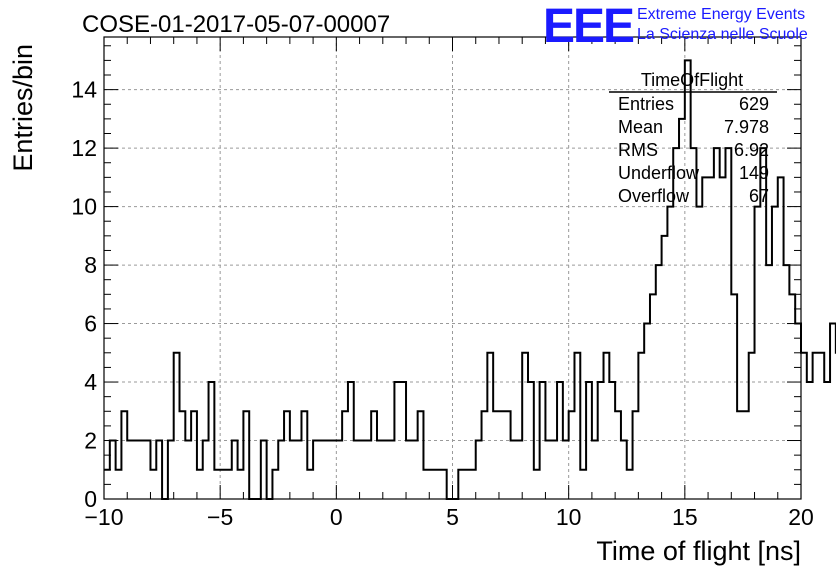 The image size is (836, 572). What do you see at coordinates (90, 441) in the screenshot?
I see `y-tick-label: 2` at bounding box center [90, 441].